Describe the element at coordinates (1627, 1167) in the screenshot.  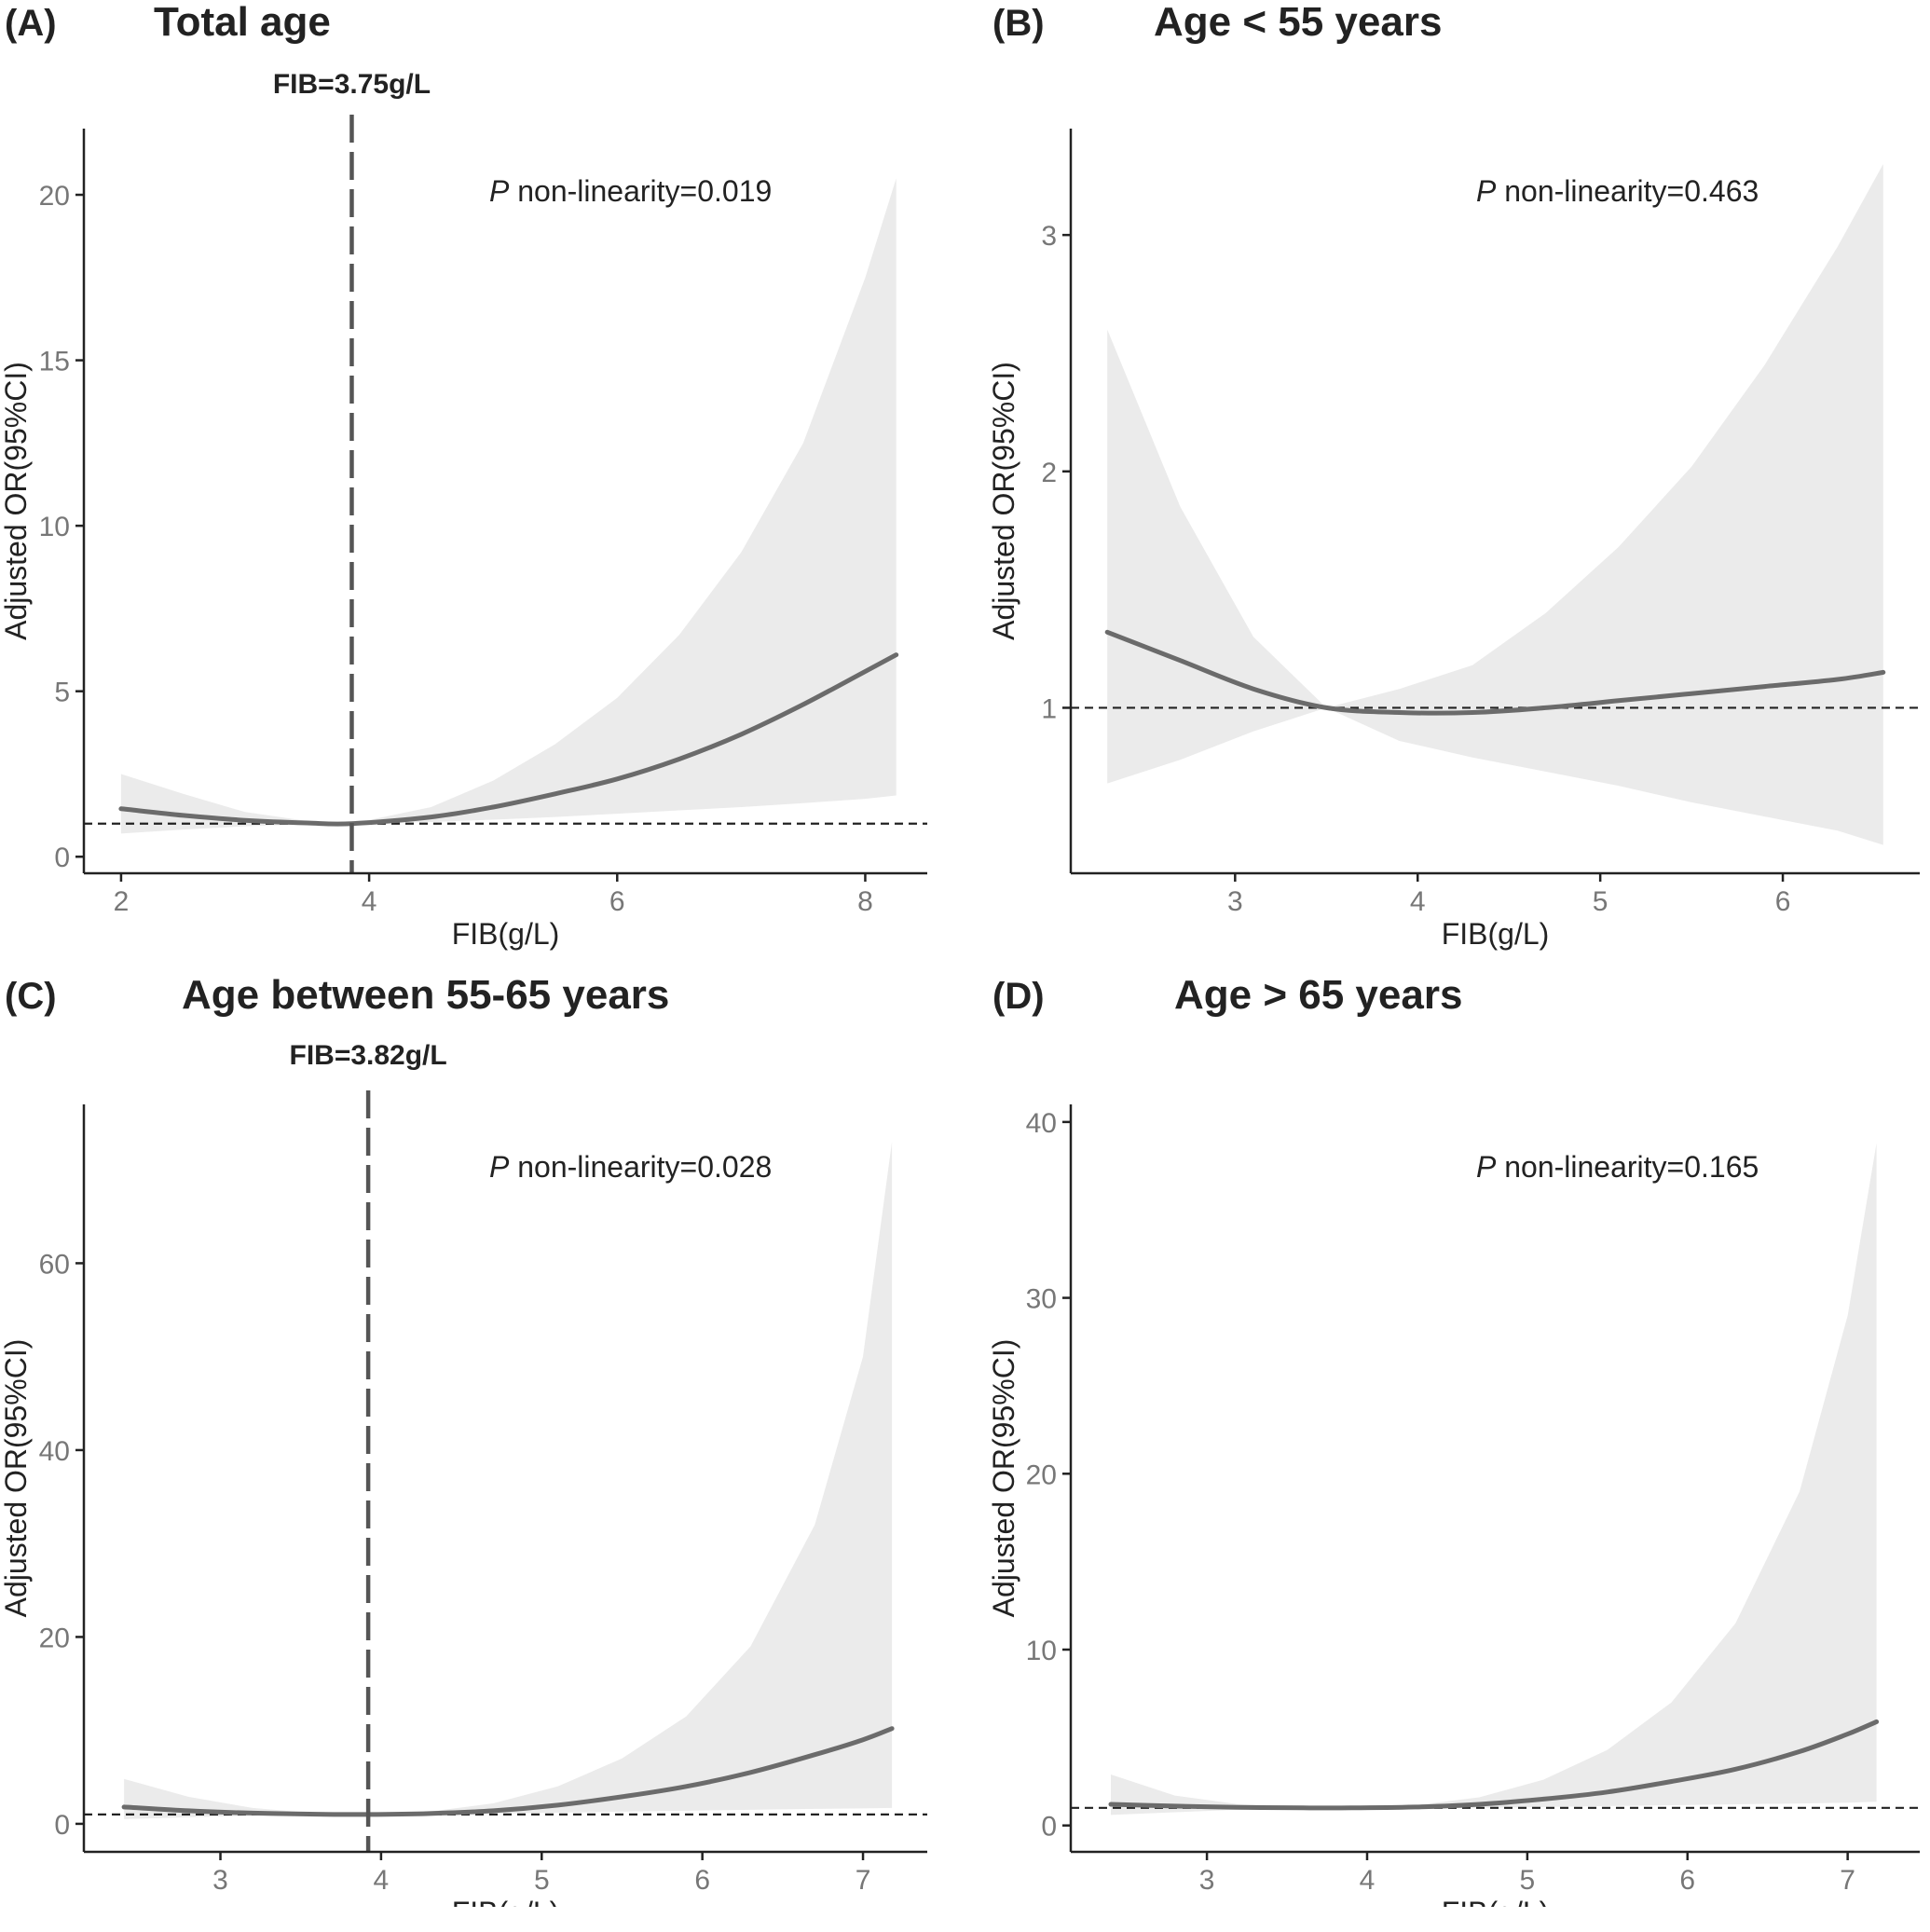
I see `p-value-text-d: non-linearity=0.165` at that location.